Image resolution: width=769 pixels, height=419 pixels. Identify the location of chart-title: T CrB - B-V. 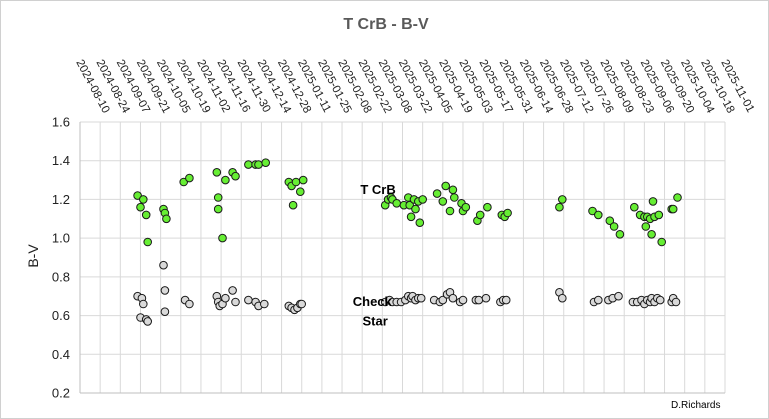
(386, 24).